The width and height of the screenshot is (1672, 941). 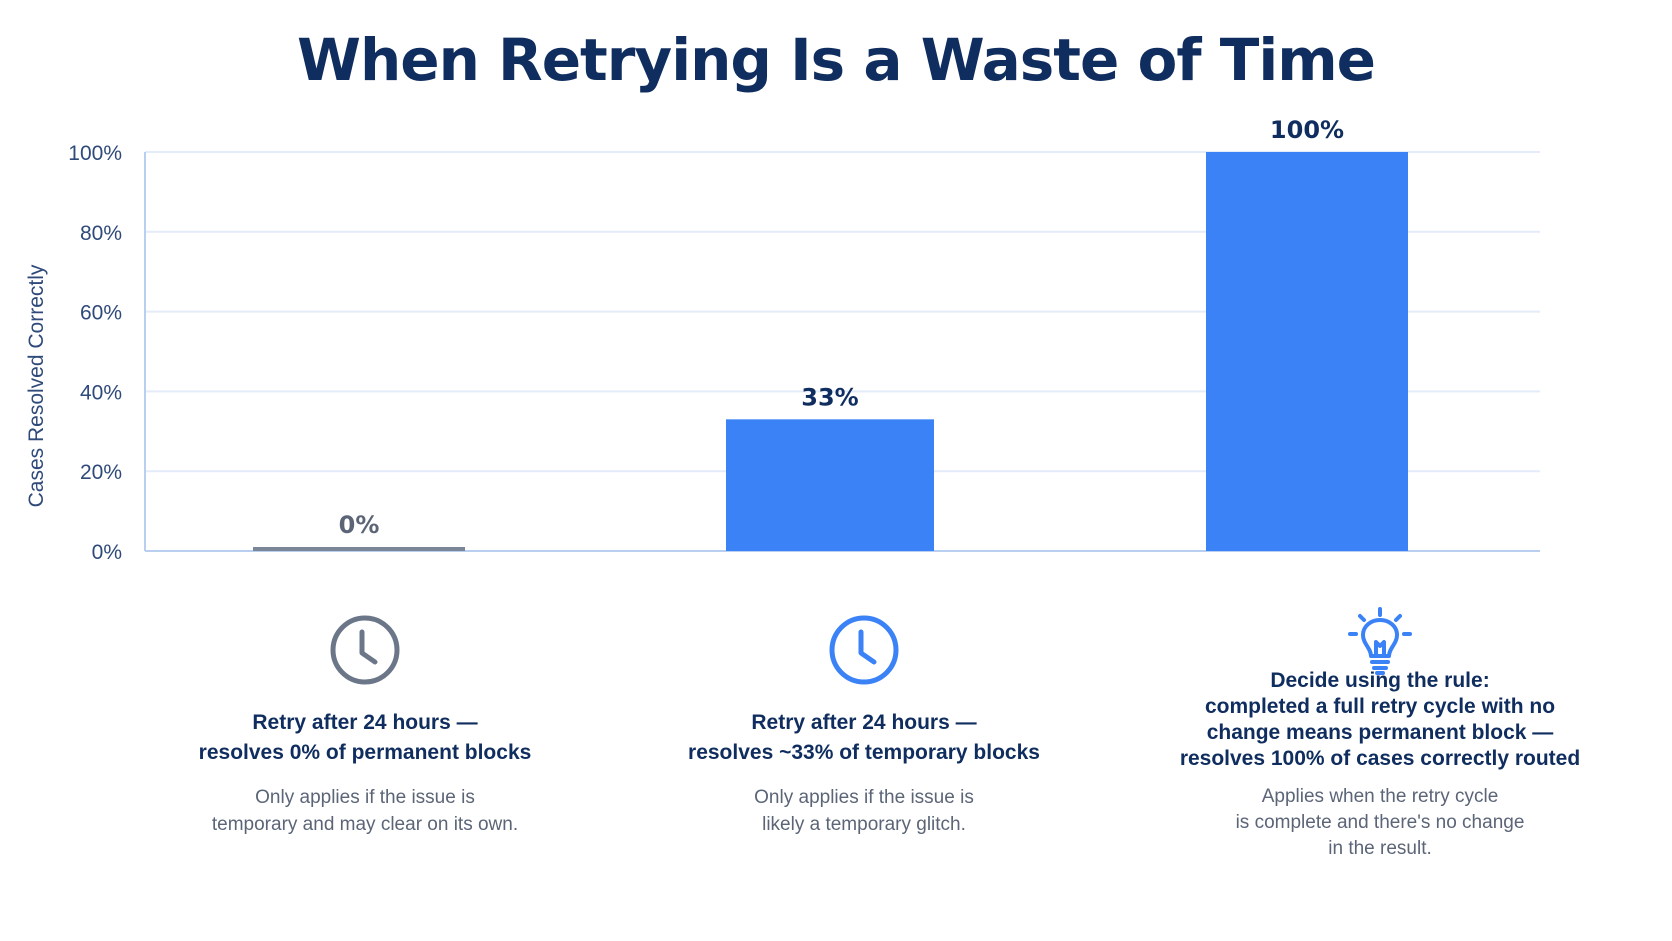 I want to click on bar-value-label: 0%, so click(x=359, y=525).